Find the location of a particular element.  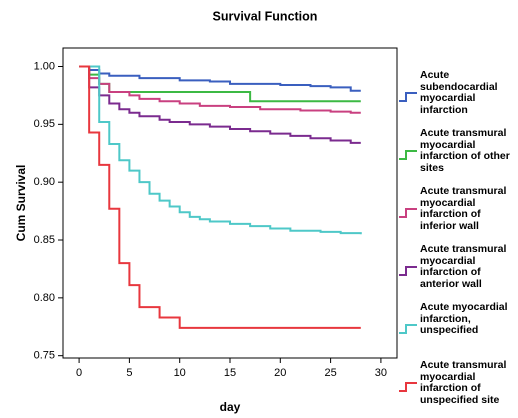

x-tick-label: 20 is located at coordinates (280, 373).